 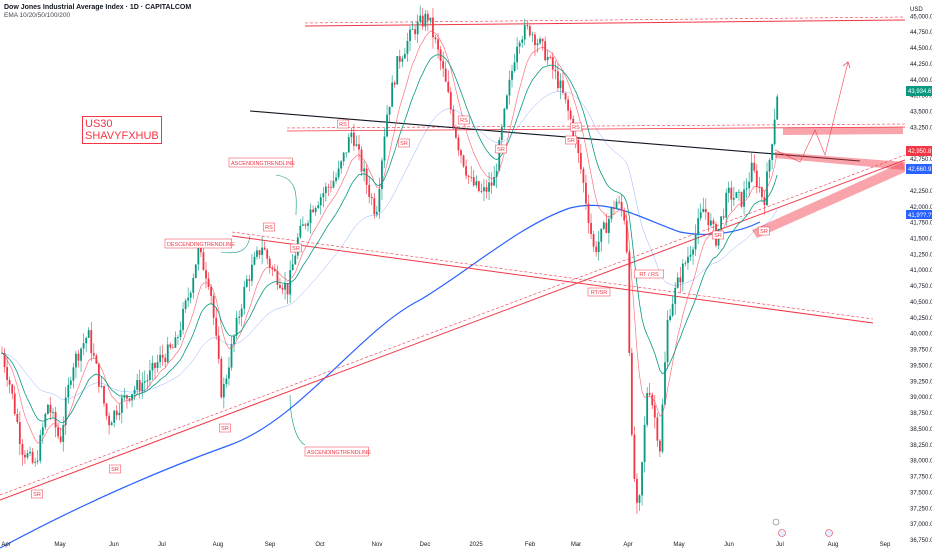 What do you see at coordinates (122, 136) in the screenshot?
I see `watermark-line-2: SHAVYFXHUB` at bounding box center [122, 136].